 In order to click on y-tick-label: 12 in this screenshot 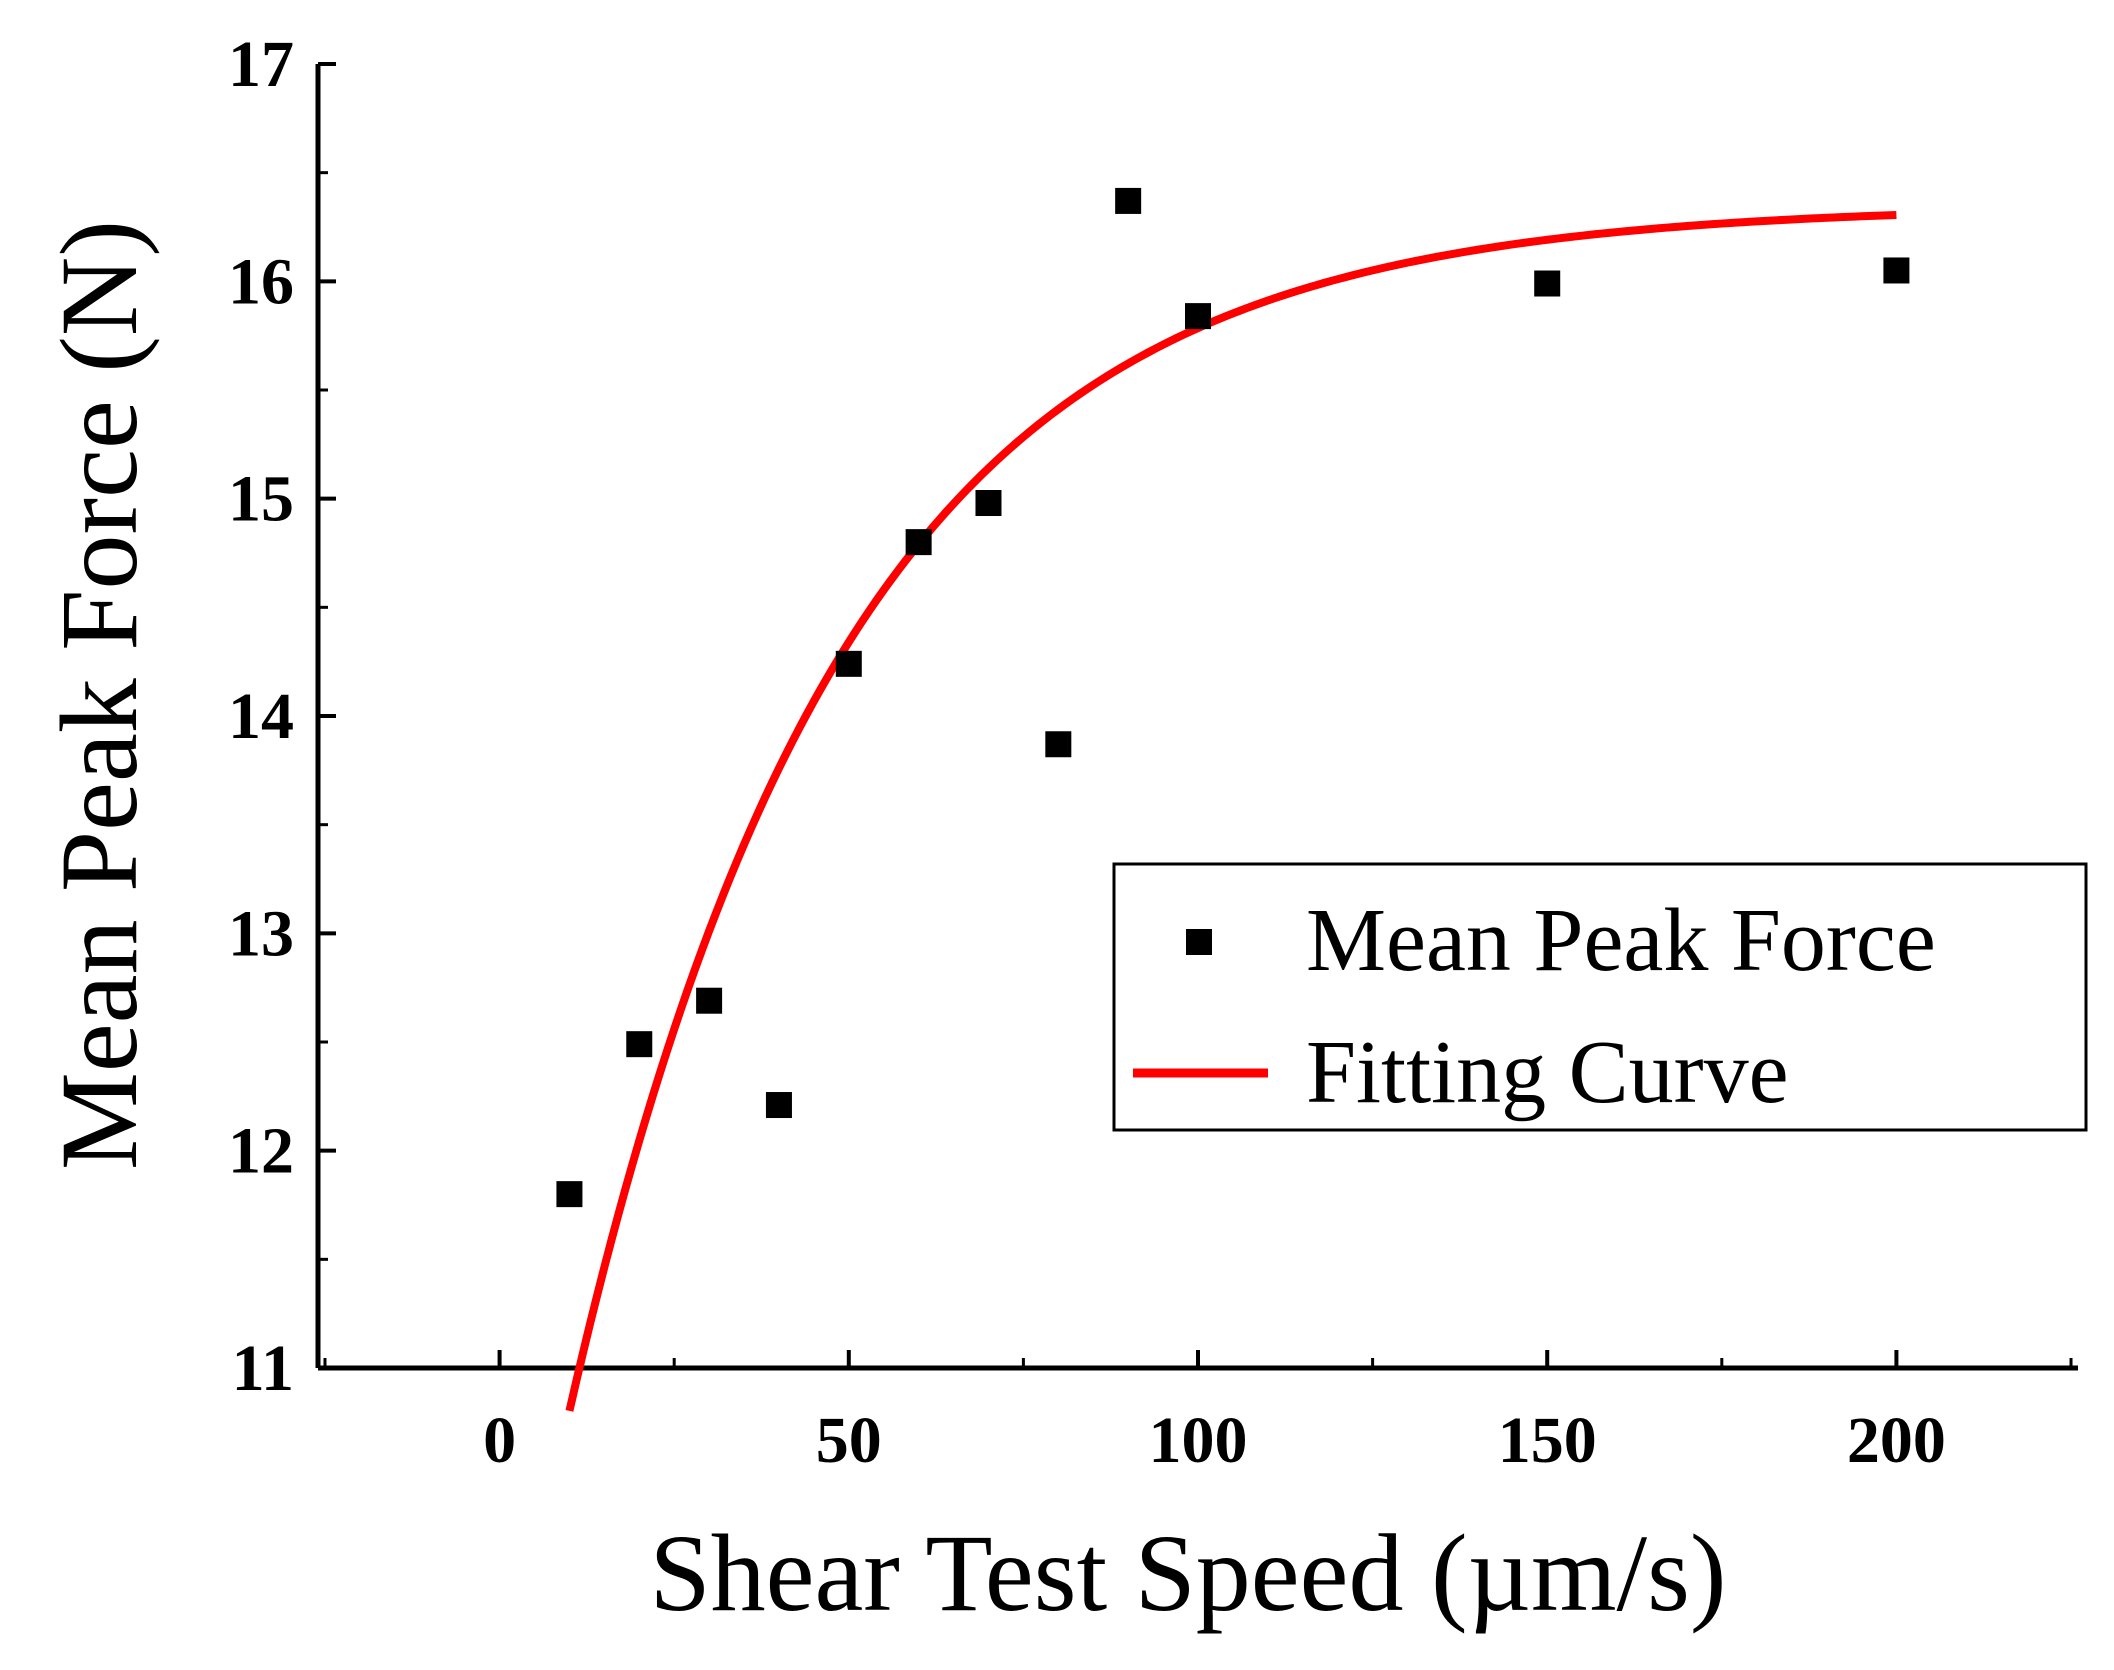, I will do `click(261, 1151)`.